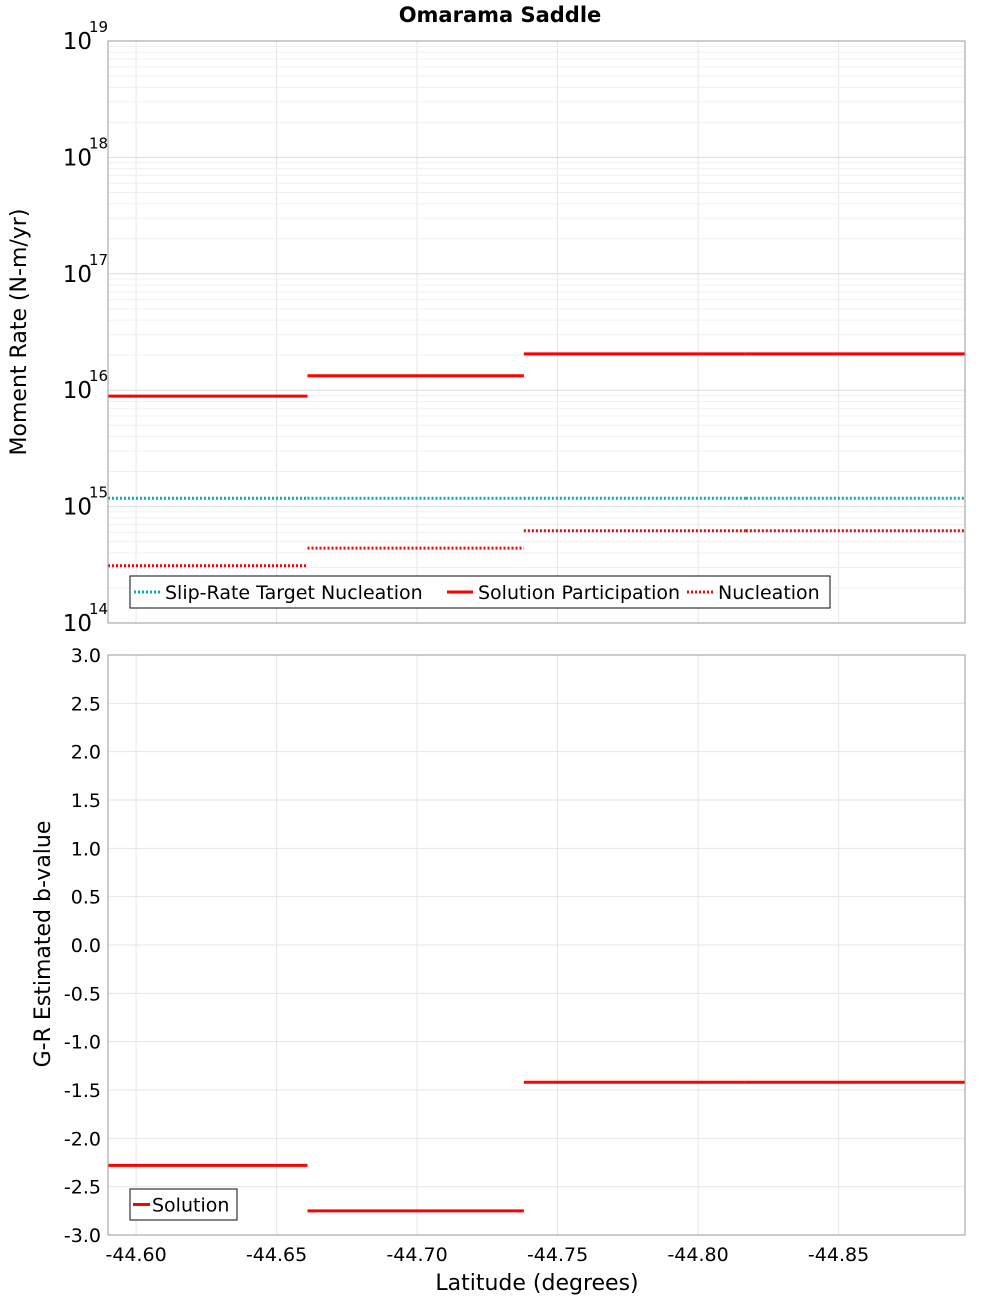 This screenshot has height=1300, width=1000. What do you see at coordinates (769, 593) in the screenshot?
I see `legend-label: Nucleation` at bounding box center [769, 593].